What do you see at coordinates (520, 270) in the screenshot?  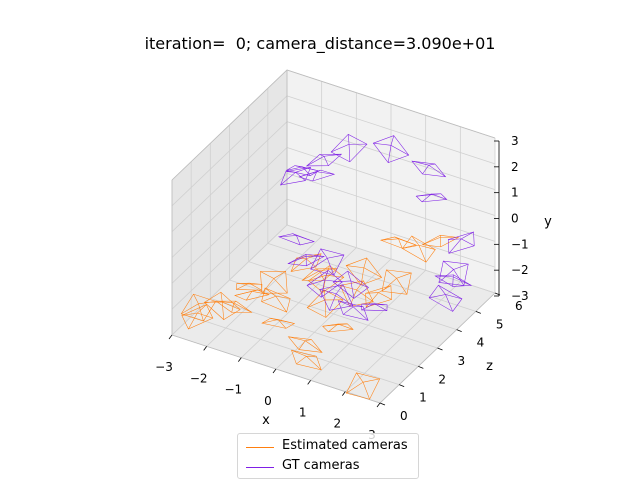 I see `y-tick-label: −2` at bounding box center [520, 270].